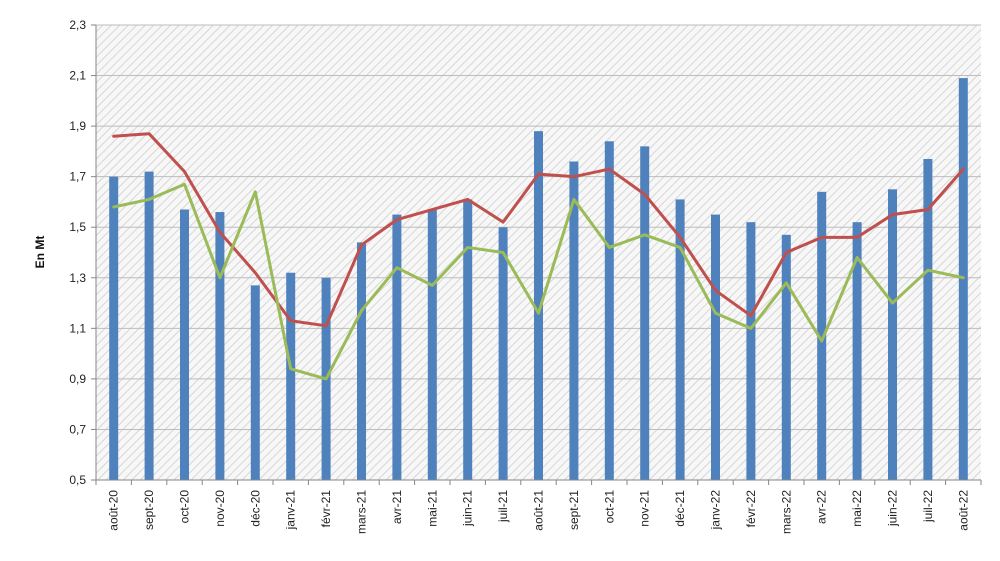 The height and width of the screenshot is (561, 1000). What do you see at coordinates (114, 510) in the screenshot?
I see `x-tick-label: août-20` at bounding box center [114, 510].